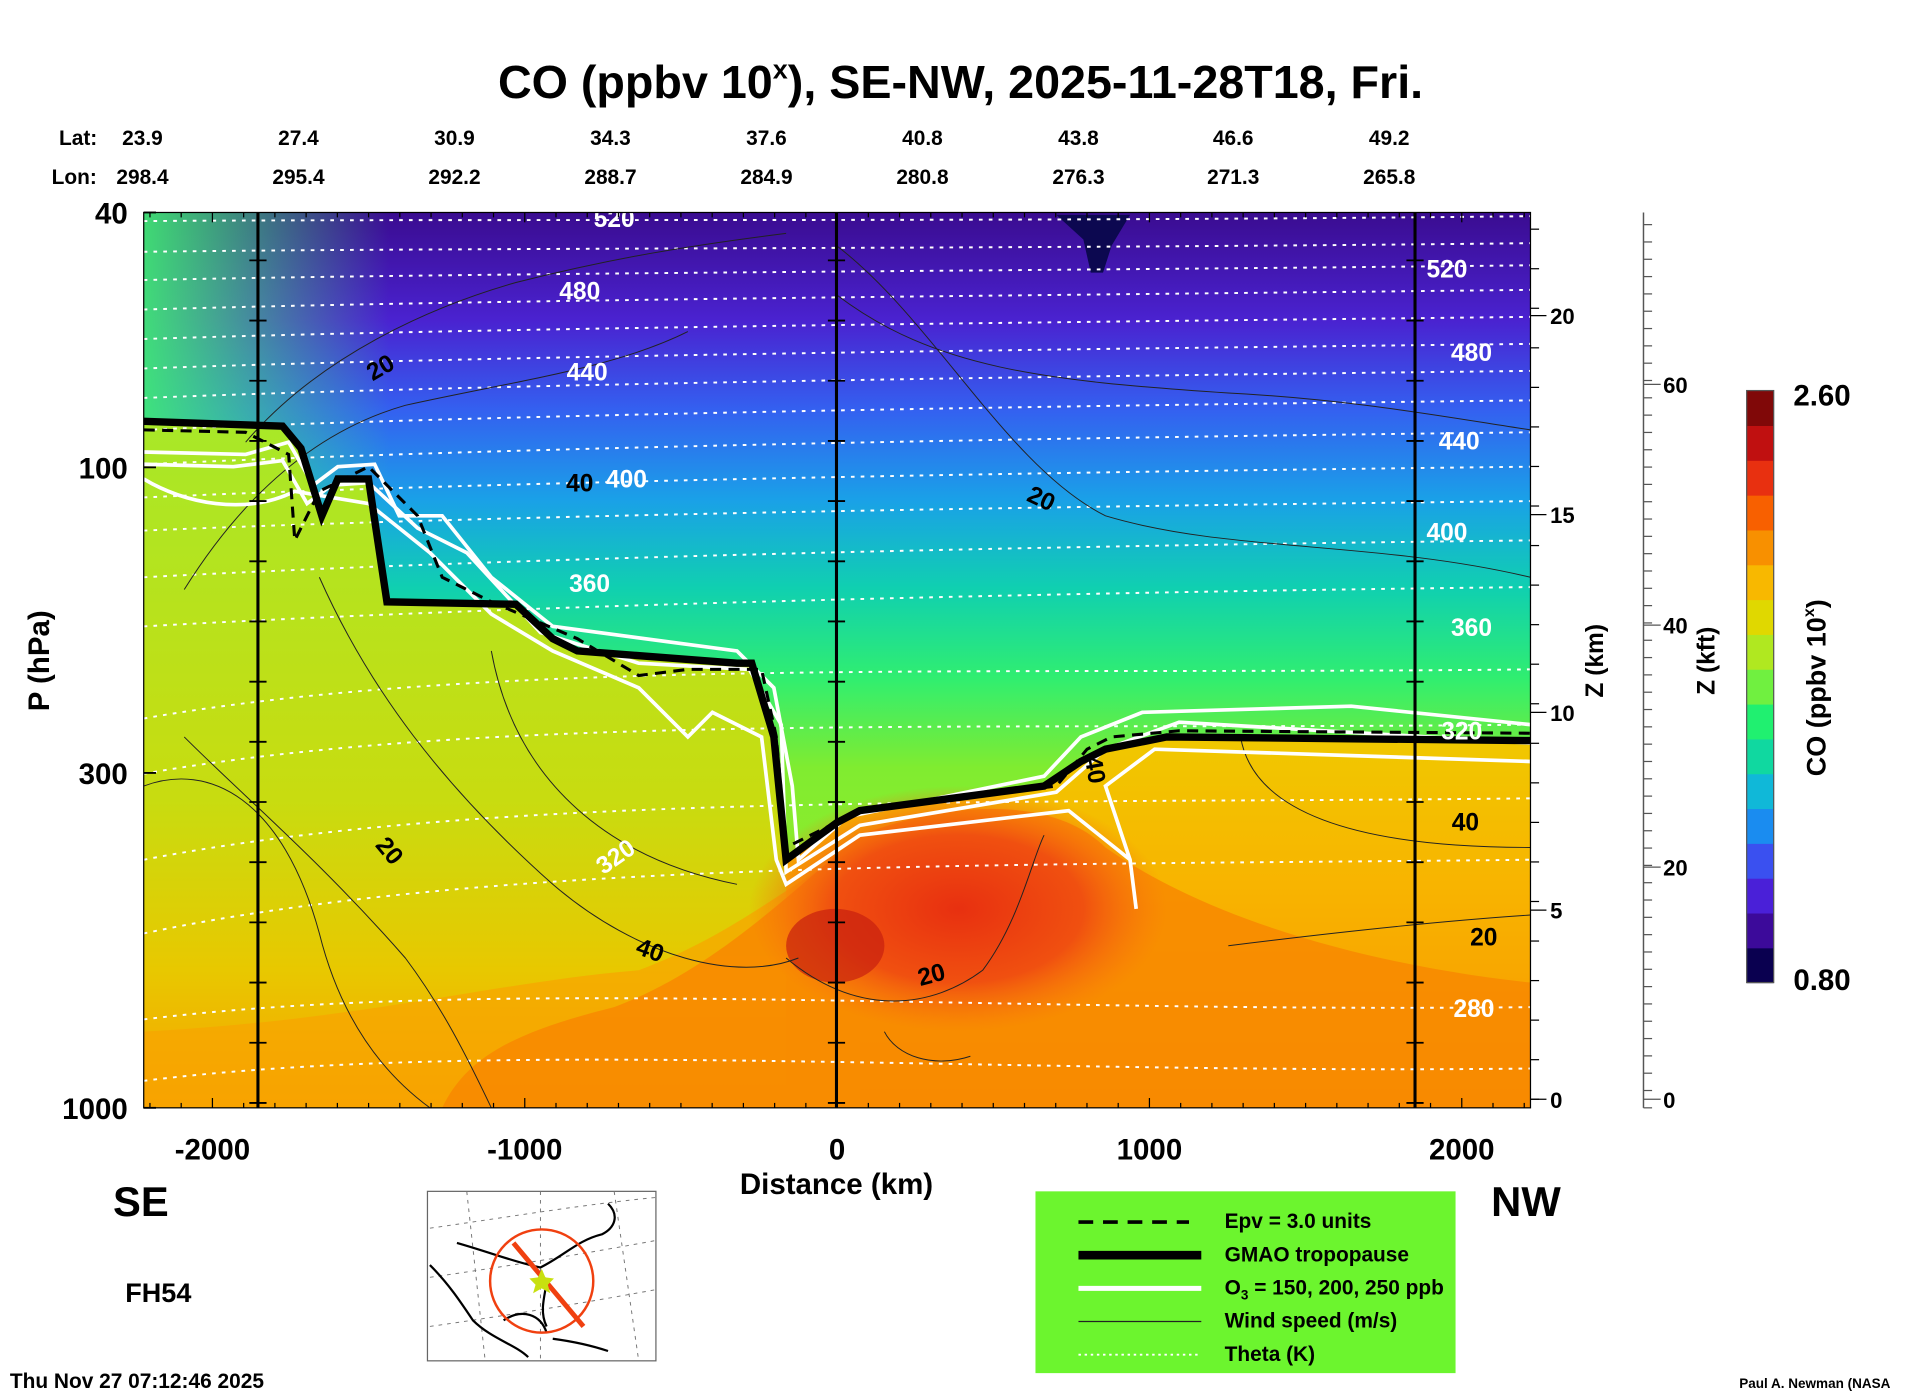  What do you see at coordinates (766, 177) in the screenshot?
I see `lon-value: 284.9` at bounding box center [766, 177].